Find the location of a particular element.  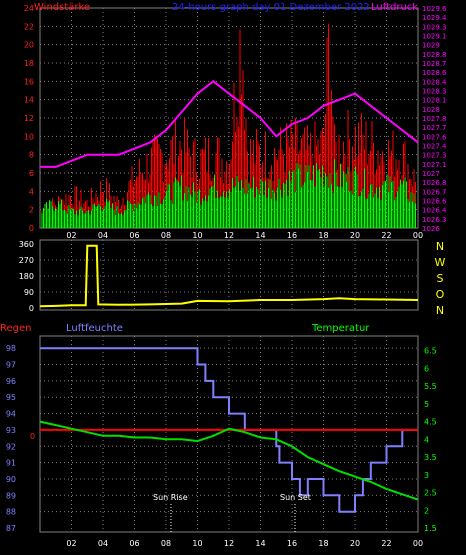

wind-tick-label: 12 is located at coordinates (29, 118).